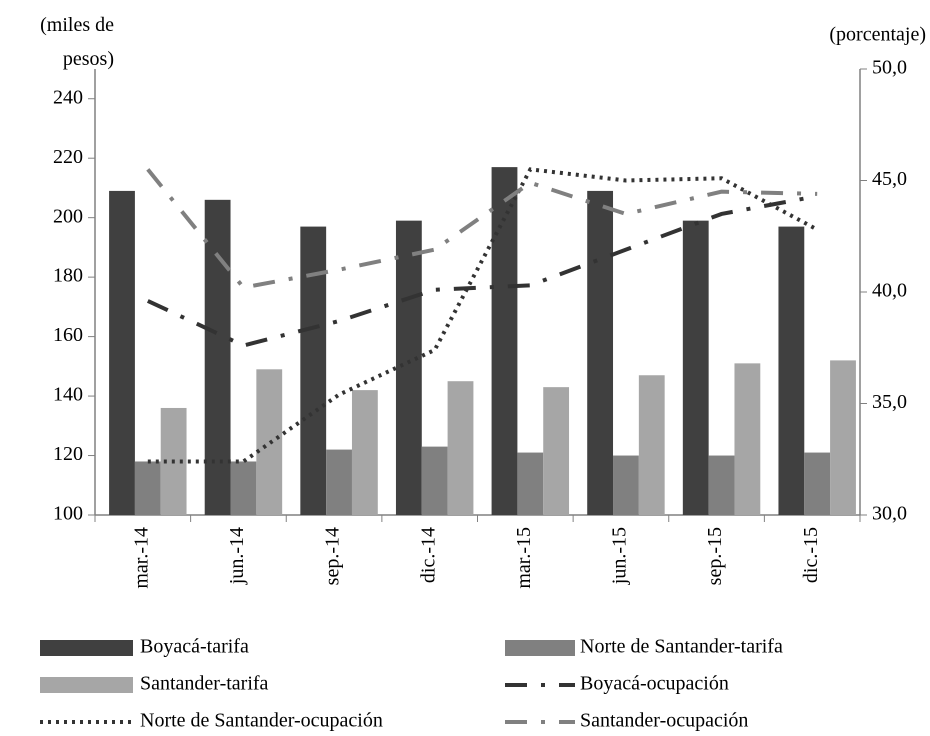  Describe the element at coordinates (261, 721) in the screenshot. I see `legend-label: Norte de Santander-ocupación` at that location.